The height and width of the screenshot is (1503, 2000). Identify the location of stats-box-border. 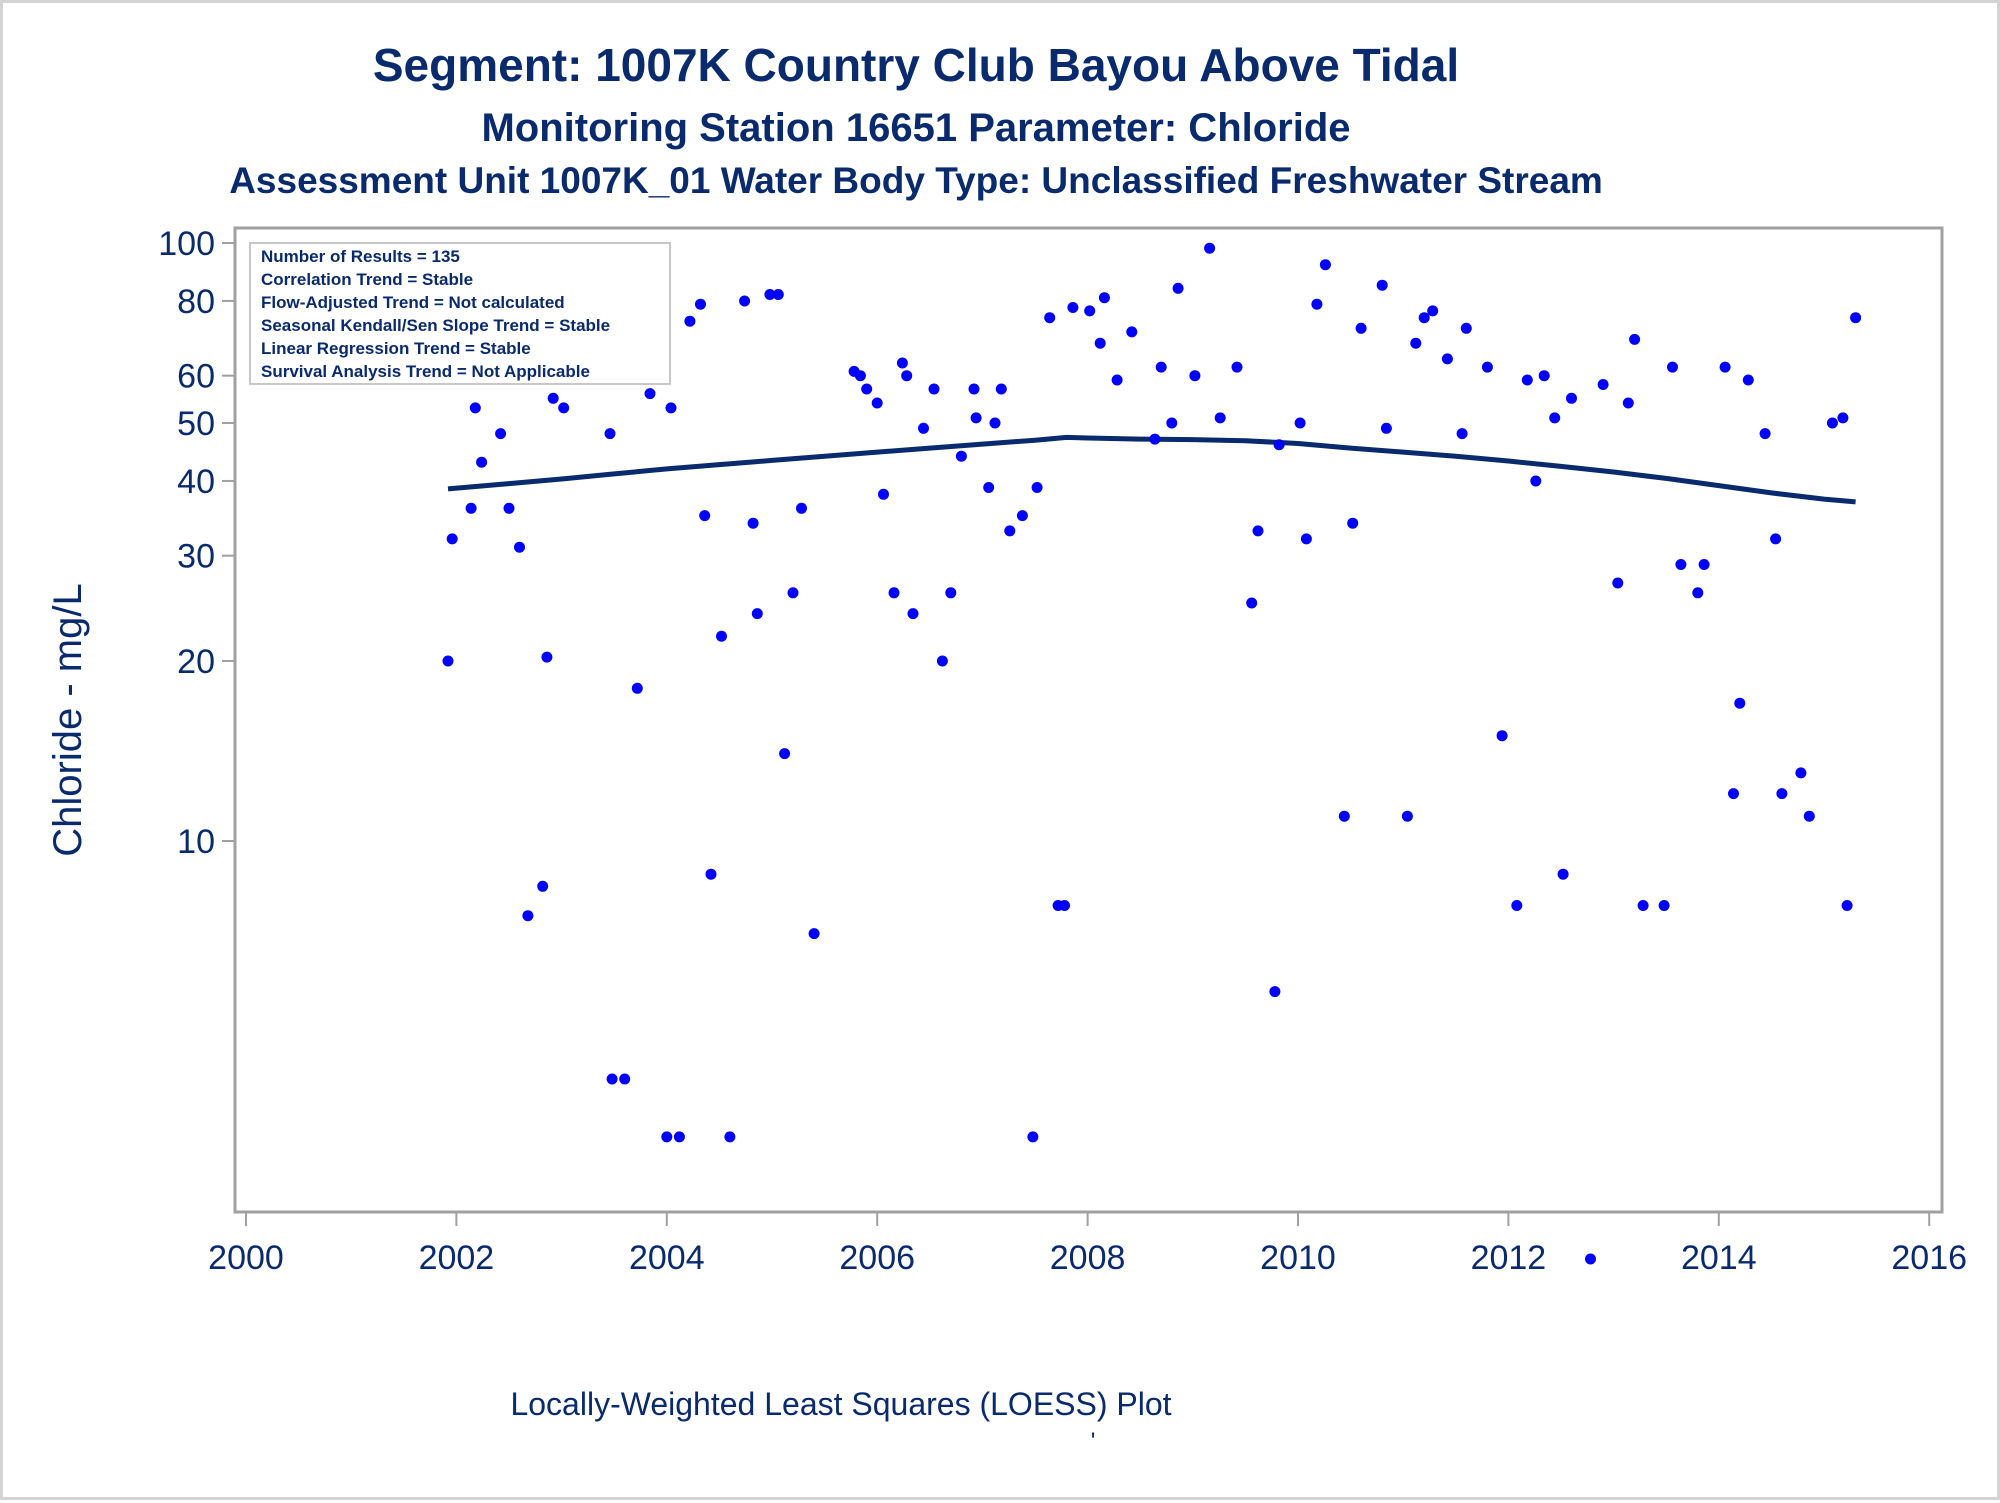
(460, 313).